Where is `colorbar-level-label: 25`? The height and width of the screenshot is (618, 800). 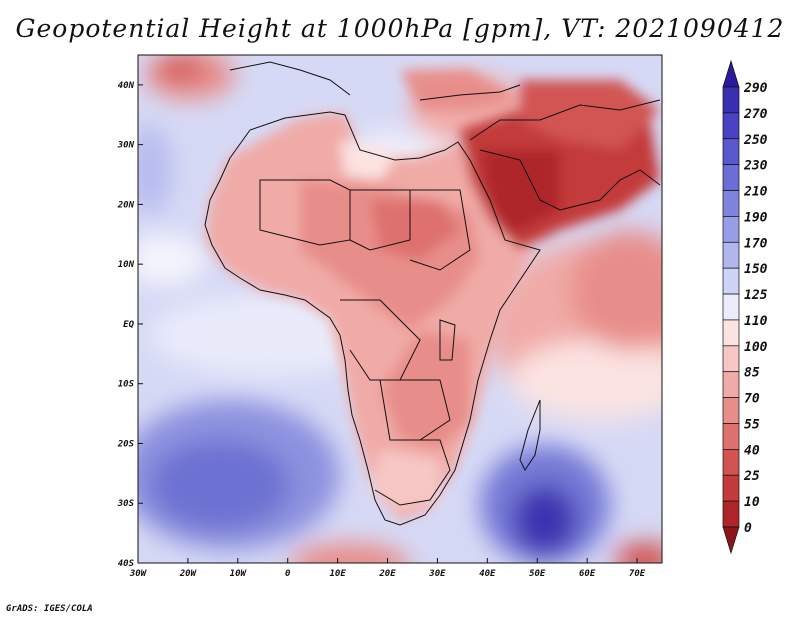 colorbar-level-label: 25 is located at coordinates (751, 476).